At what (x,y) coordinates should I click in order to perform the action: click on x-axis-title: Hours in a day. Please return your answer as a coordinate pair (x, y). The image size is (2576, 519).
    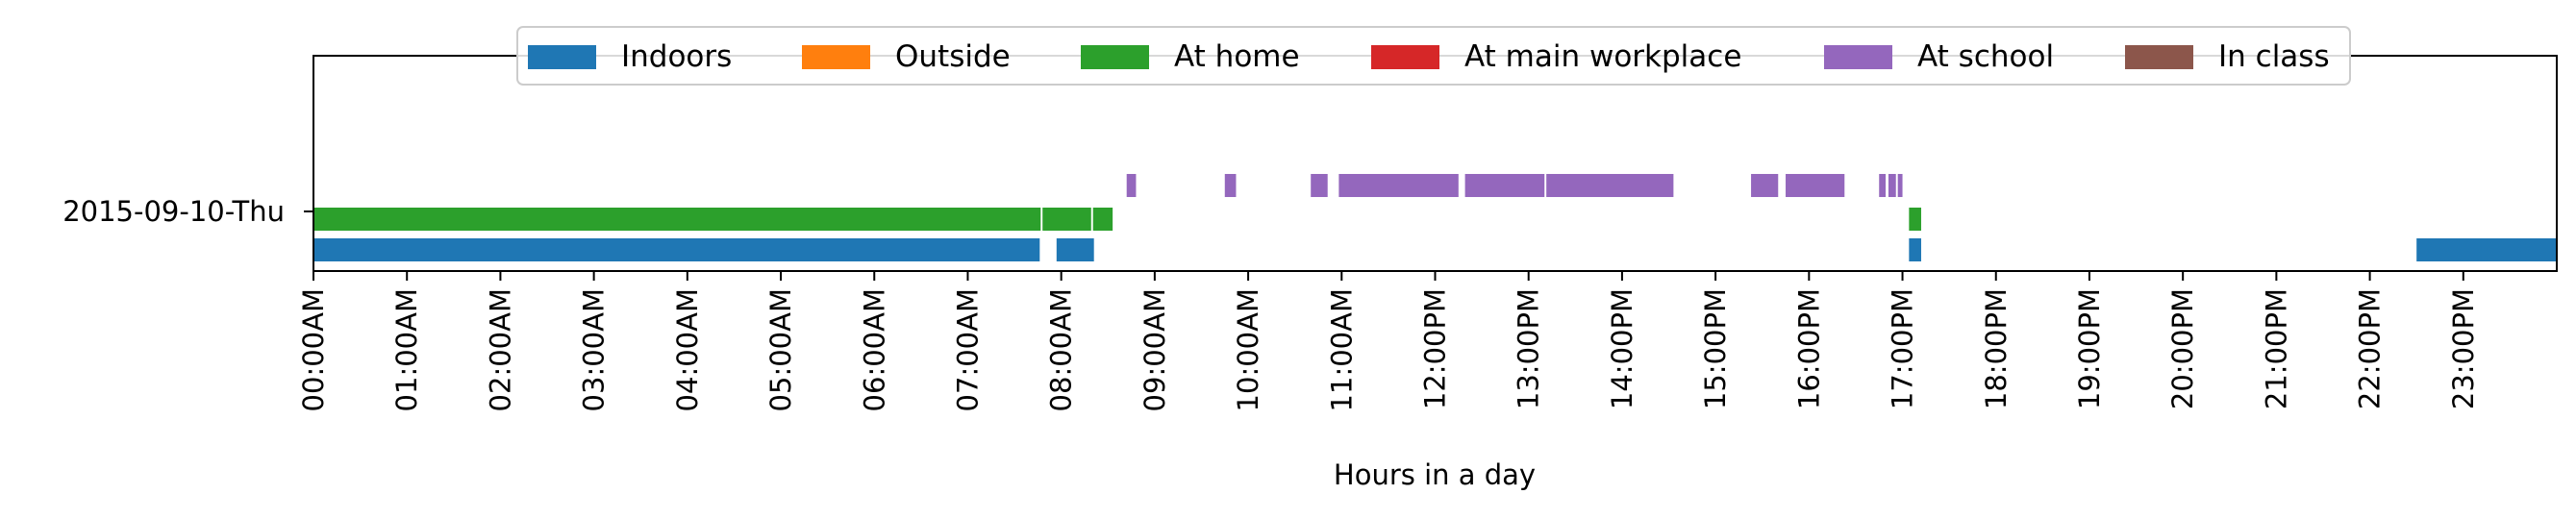
    Looking at the image, I should click on (1435, 474).